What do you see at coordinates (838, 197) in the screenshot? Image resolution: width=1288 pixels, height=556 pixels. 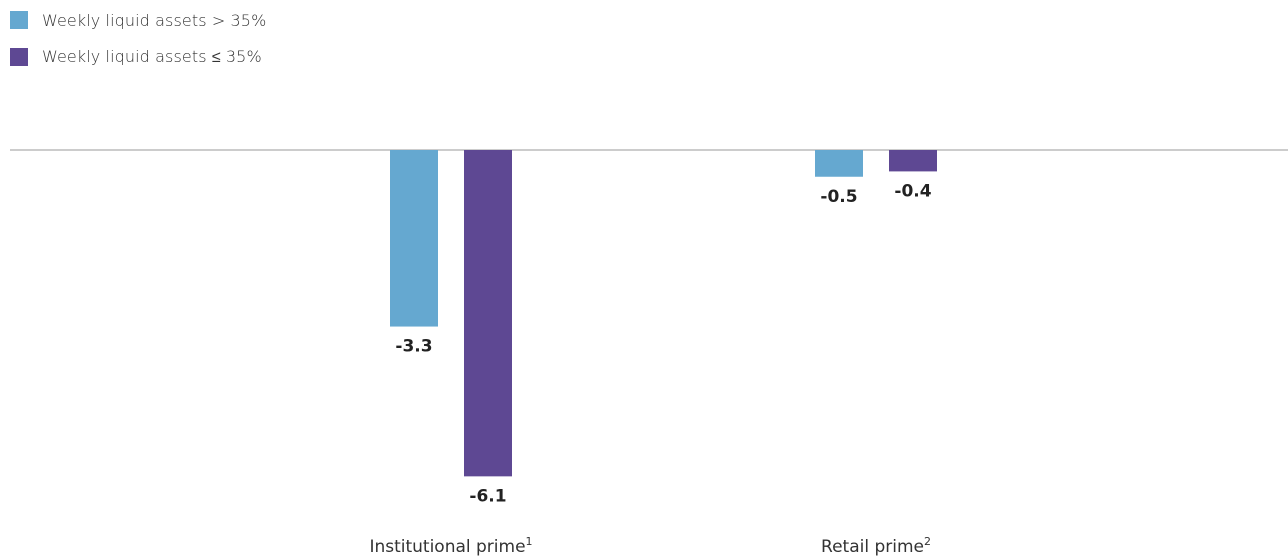 I see `value-label-2-series-1: -0.5` at bounding box center [838, 197].